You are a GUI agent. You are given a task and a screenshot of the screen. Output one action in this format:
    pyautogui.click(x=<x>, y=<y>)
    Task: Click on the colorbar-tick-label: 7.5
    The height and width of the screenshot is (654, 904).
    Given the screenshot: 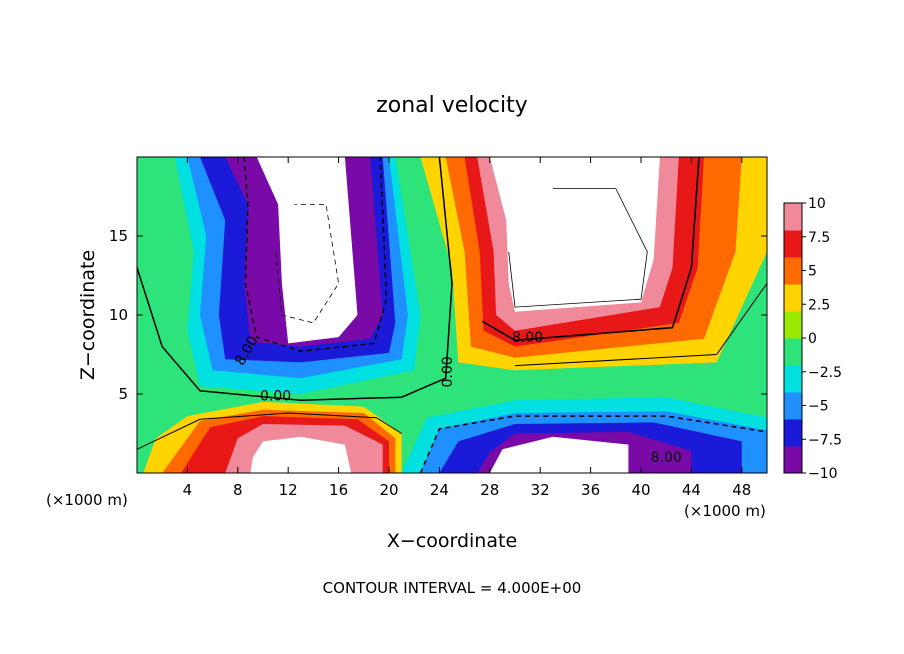 What is the action you would take?
    pyautogui.click(x=819, y=238)
    